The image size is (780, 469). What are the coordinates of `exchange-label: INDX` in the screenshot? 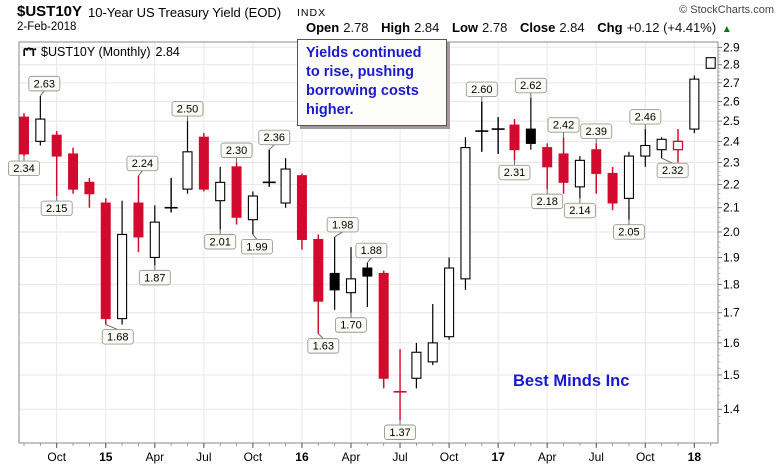 It's located at (312, 13).